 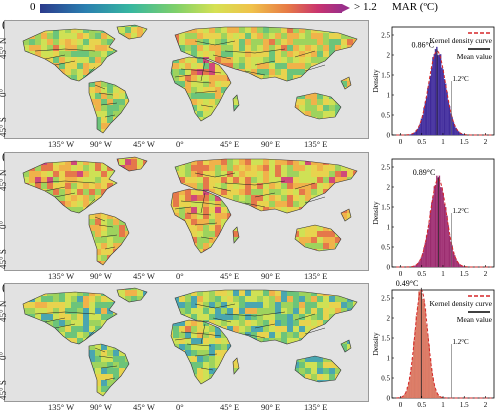 What do you see at coordinates (33, 7) in the screenshot?
I see `colorbar-min-label: 0` at bounding box center [33, 7].